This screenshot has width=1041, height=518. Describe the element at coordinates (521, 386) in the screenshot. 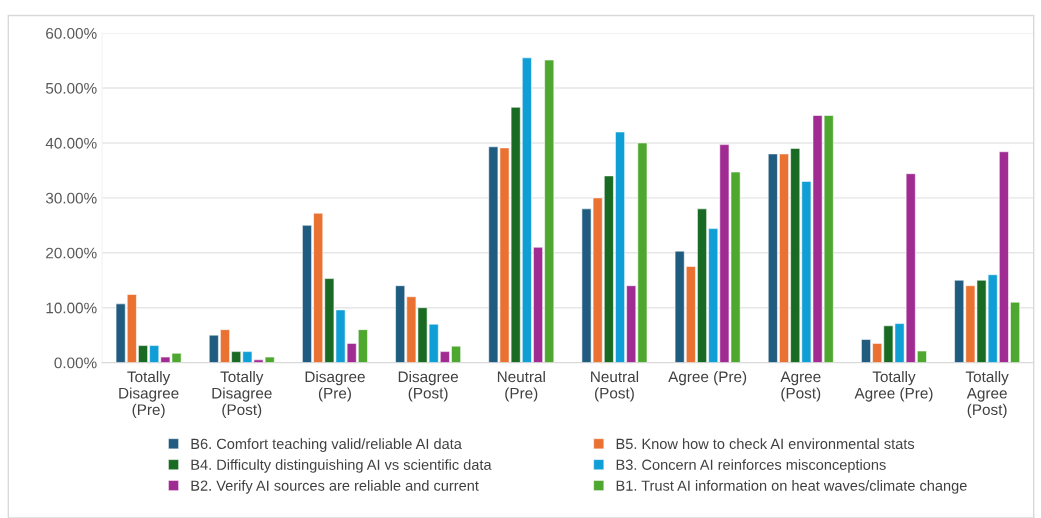

I see `x-tick-label: Neutral (Pre)` at that location.